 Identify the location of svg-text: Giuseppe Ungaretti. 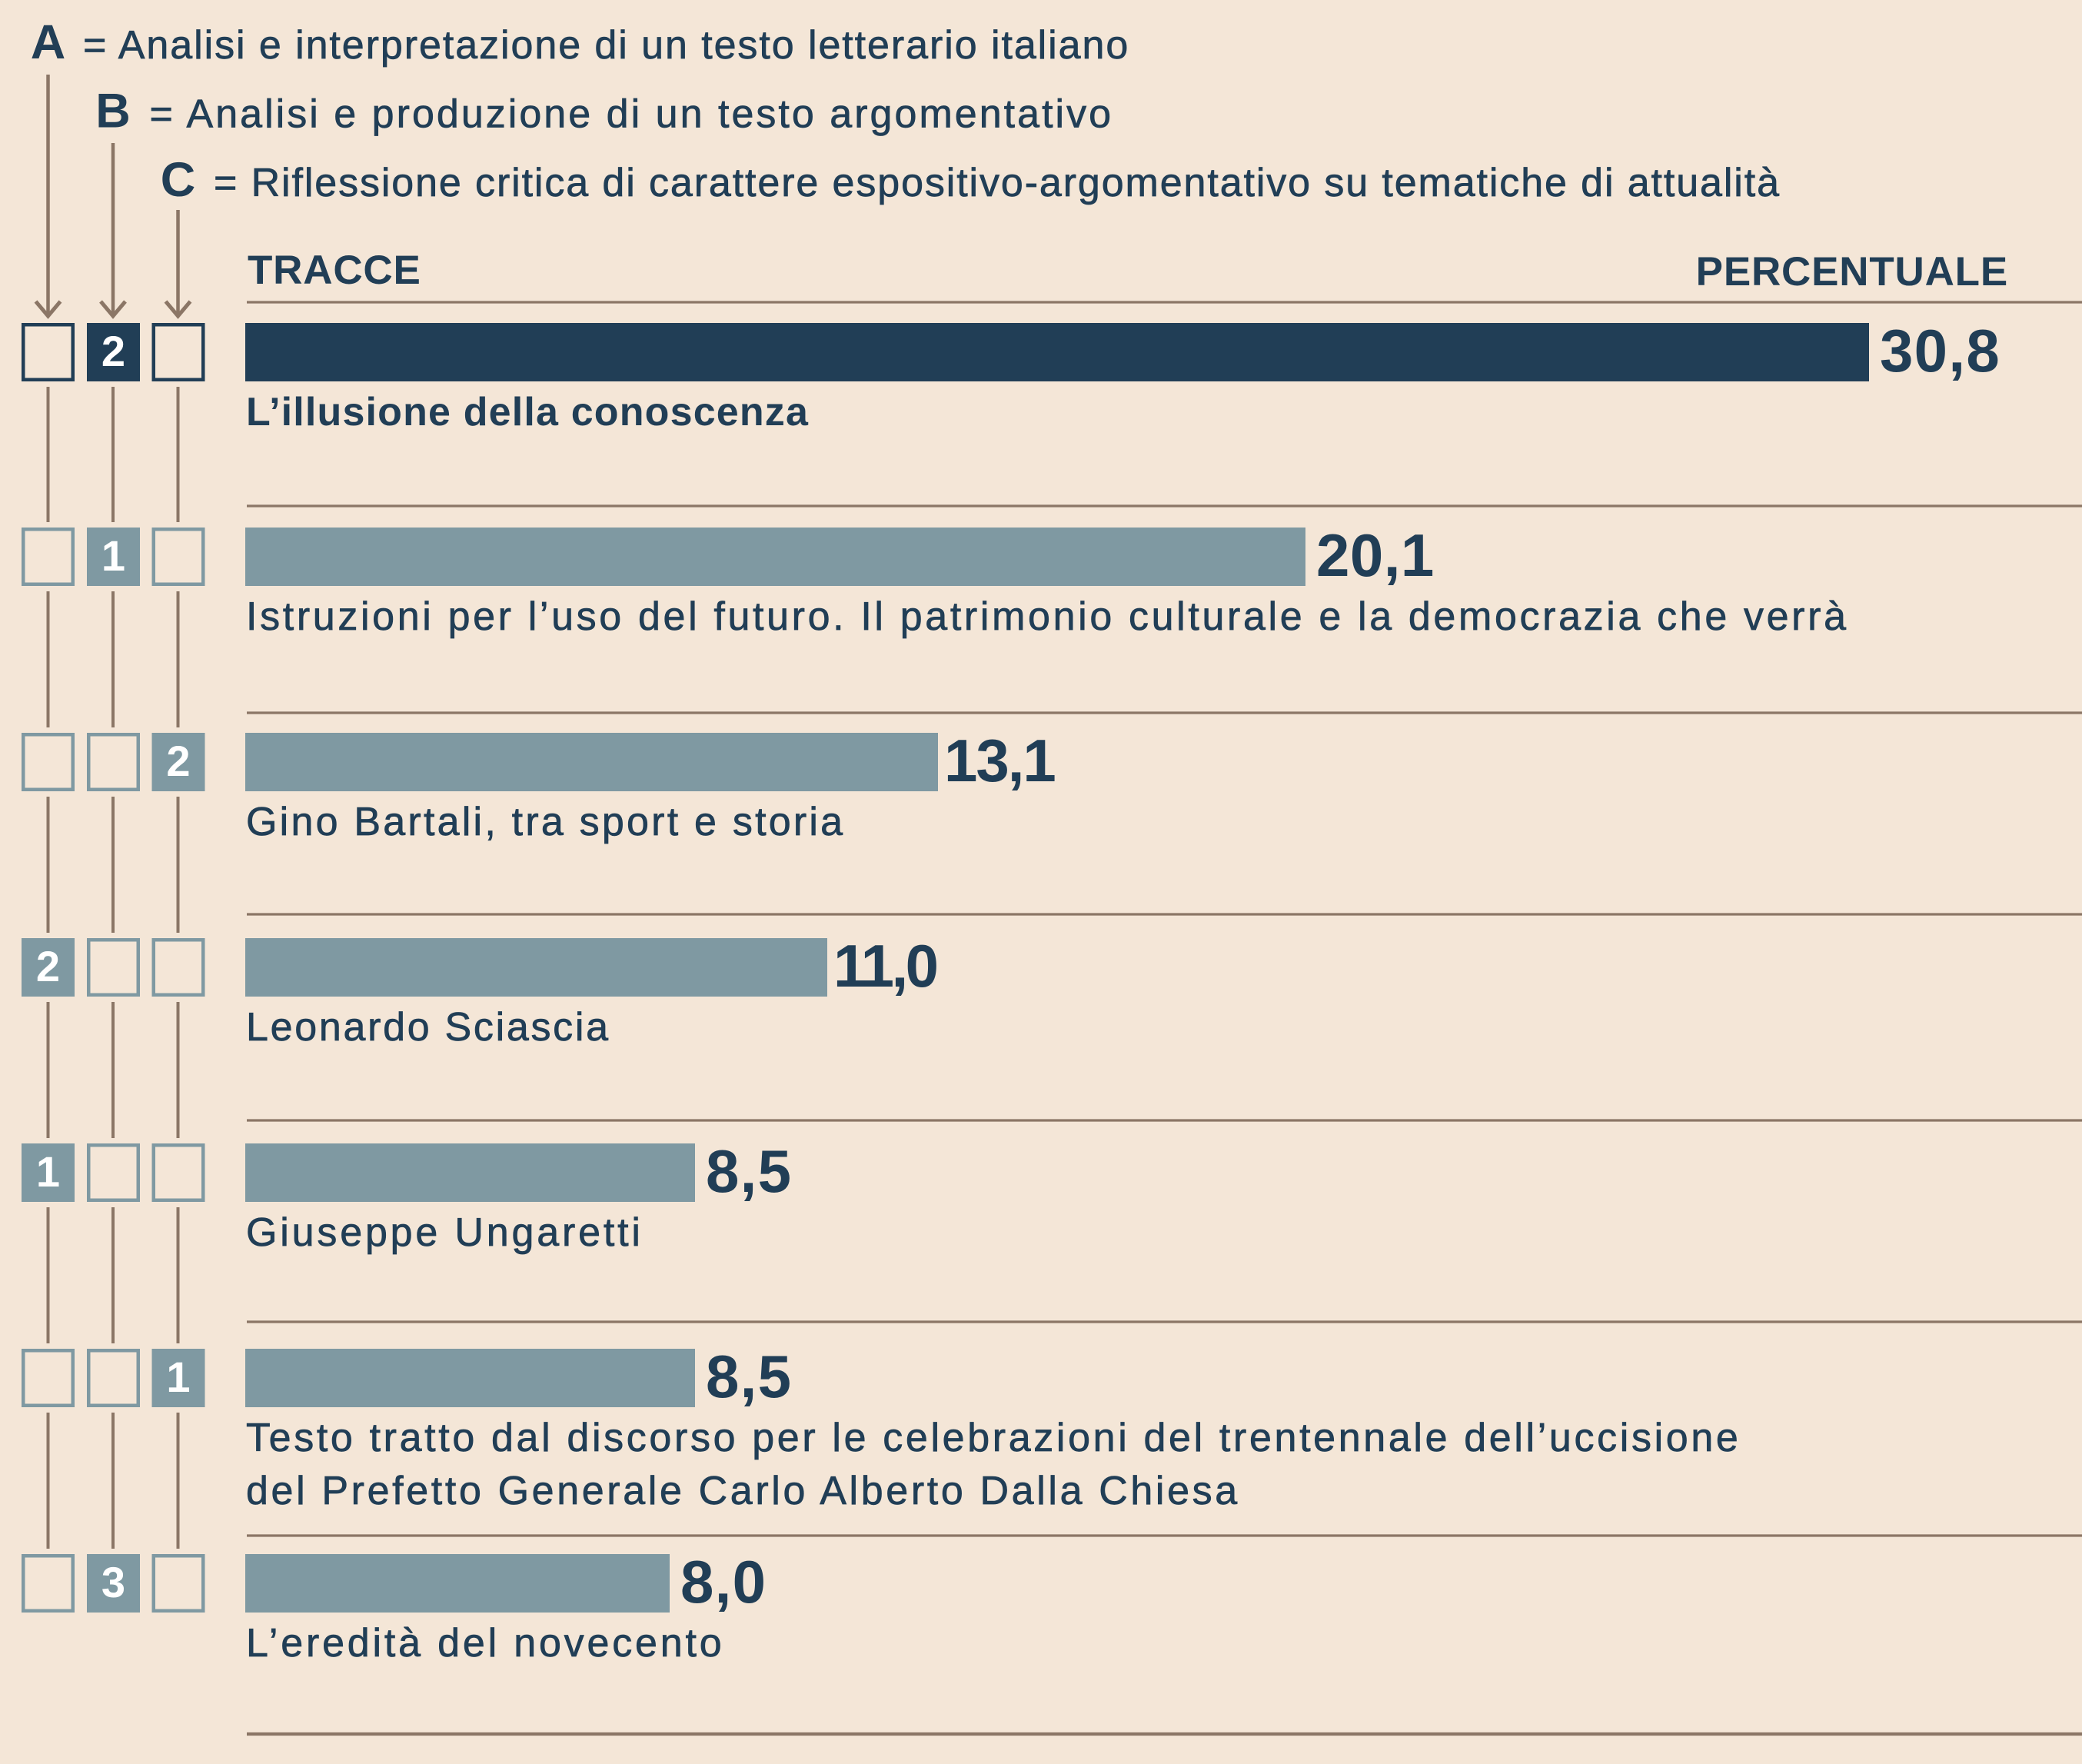
(445, 1232).